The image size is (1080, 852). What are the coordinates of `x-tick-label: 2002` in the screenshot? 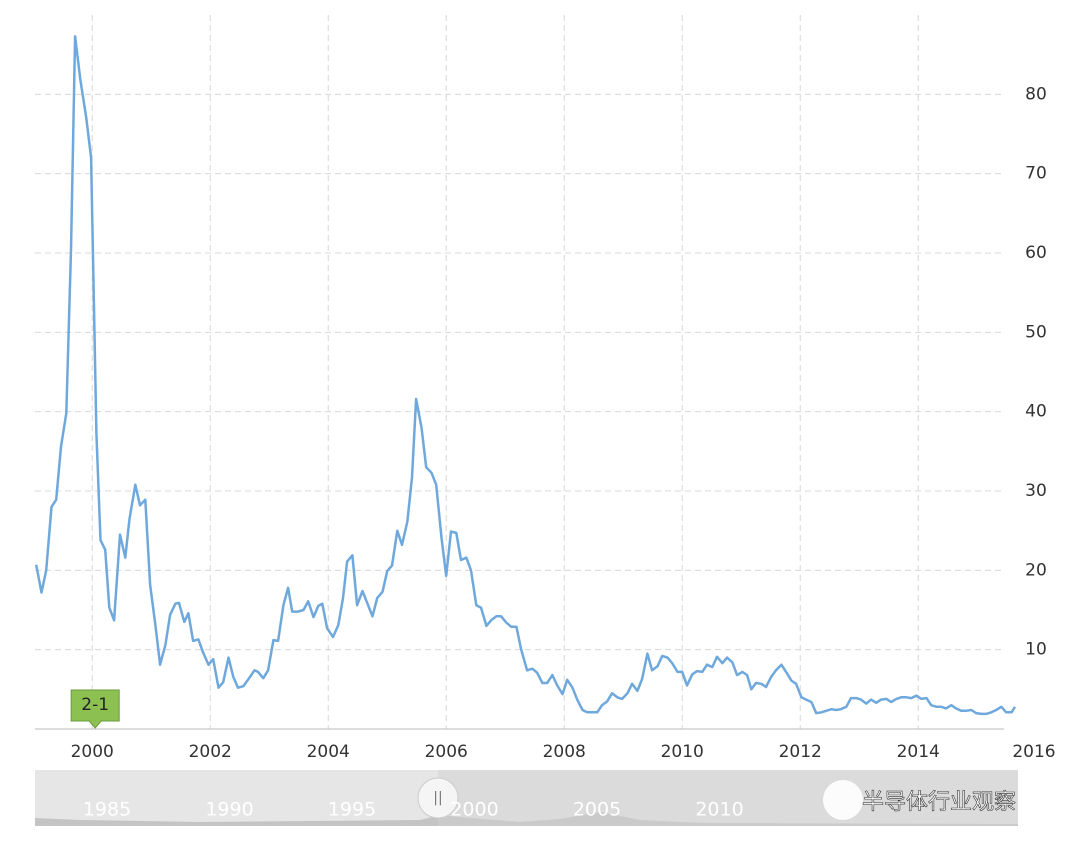 It's located at (210, 752).